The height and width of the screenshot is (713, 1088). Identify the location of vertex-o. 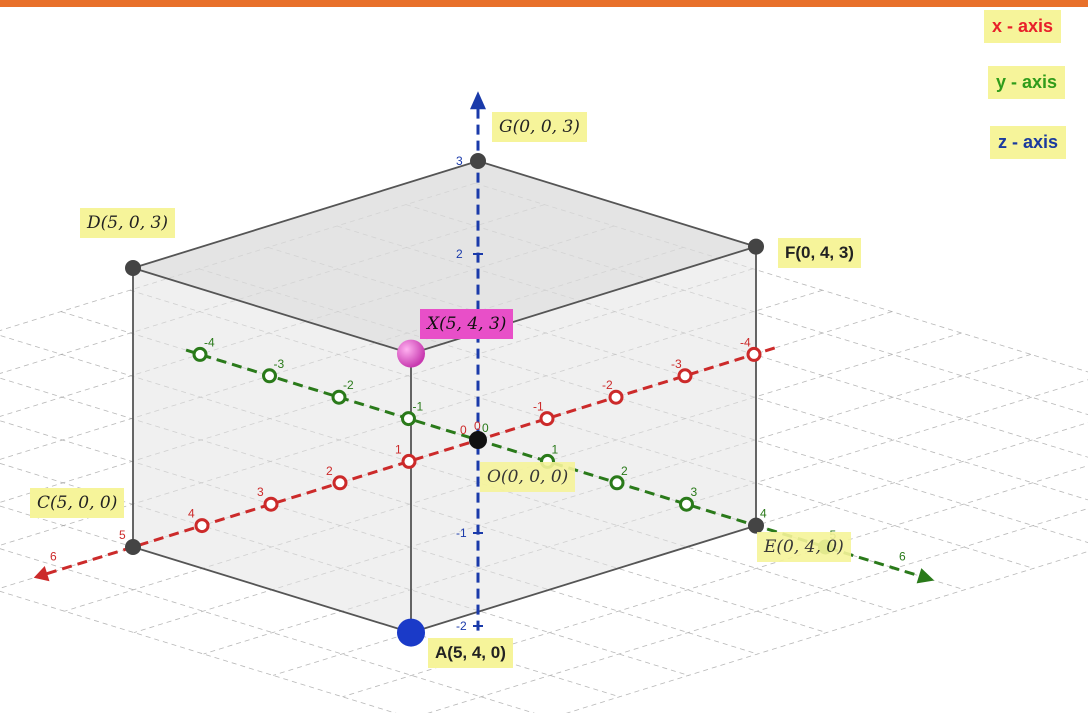
(478, 440).